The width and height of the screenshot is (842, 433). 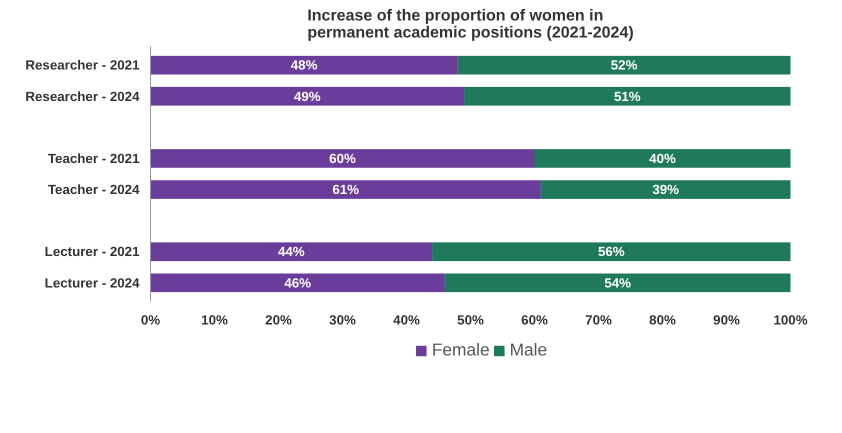 I want to click on x-tick-label: 50%, so click(x=470, y=320).